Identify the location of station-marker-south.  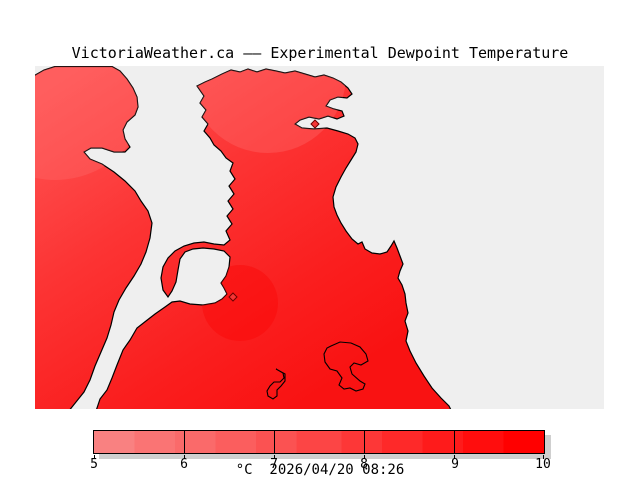
(233, 297).